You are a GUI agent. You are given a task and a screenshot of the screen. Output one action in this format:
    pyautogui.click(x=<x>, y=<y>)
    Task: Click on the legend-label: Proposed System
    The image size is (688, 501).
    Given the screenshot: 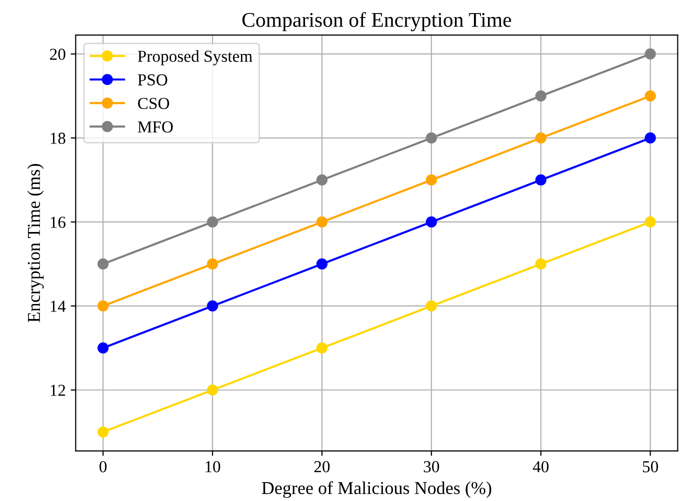 What is the action you would take?
    pyautogui.click(x=195, y=58)
    